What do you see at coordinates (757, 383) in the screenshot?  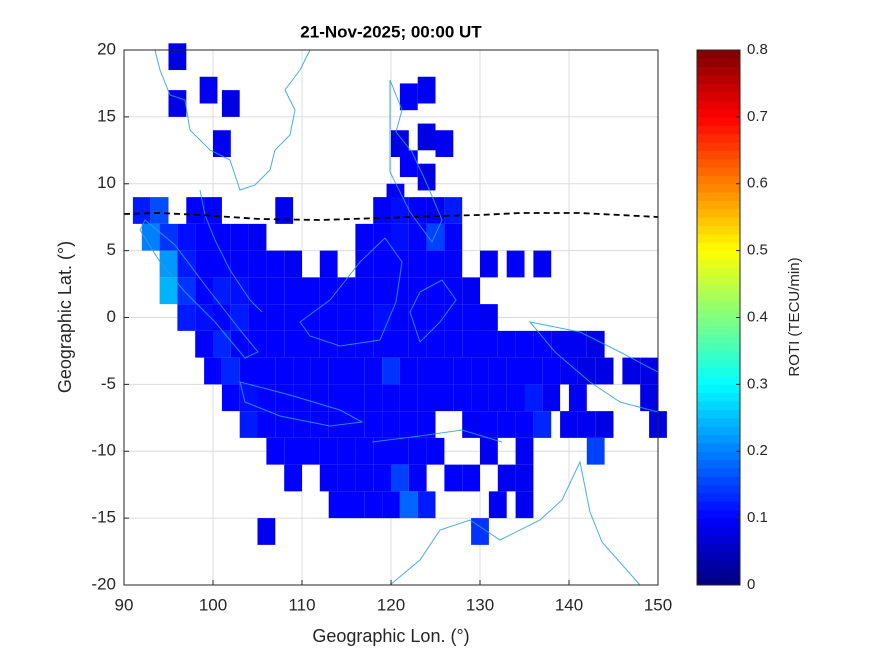 I see `colorbar-tick-label: 0.3` at bounding box center [757, 383].